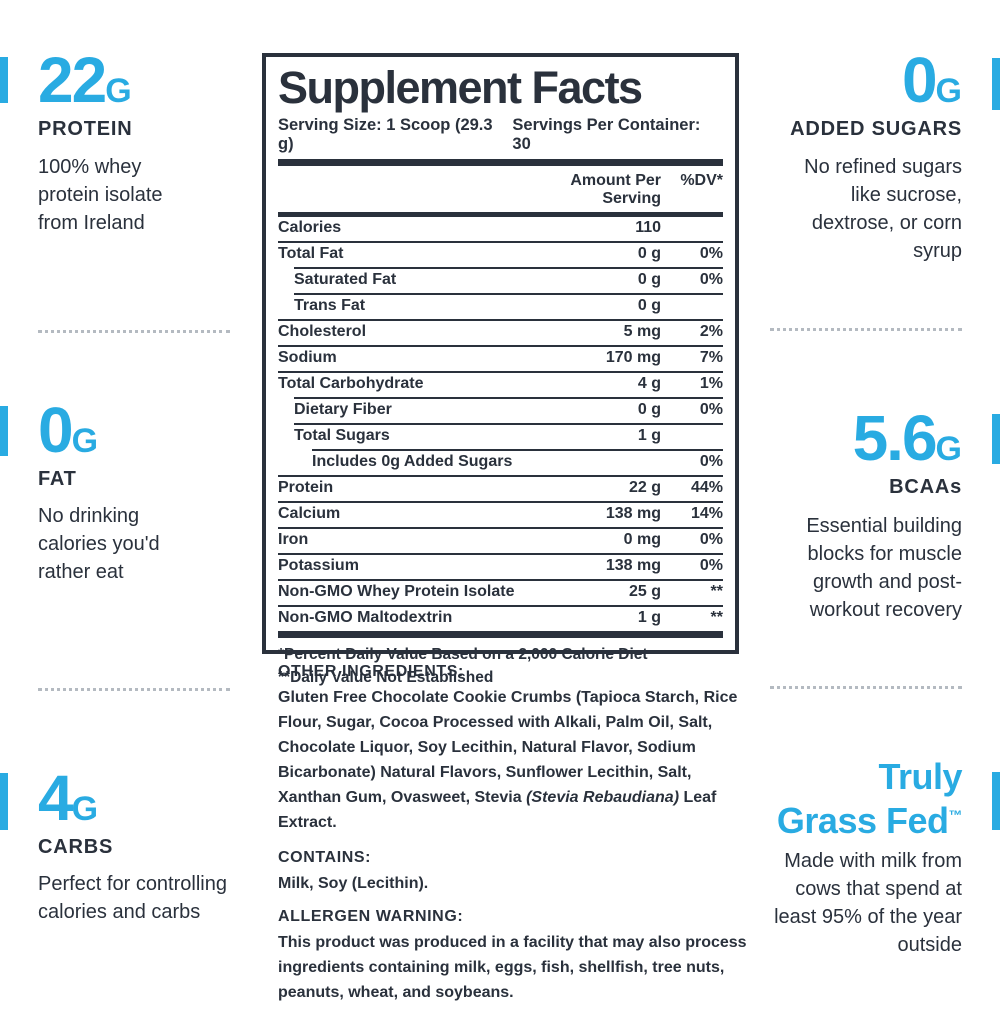 This screenshot has height=1019, width=1000. I want to click on row-amount: 170 mg, so click(633, 357).